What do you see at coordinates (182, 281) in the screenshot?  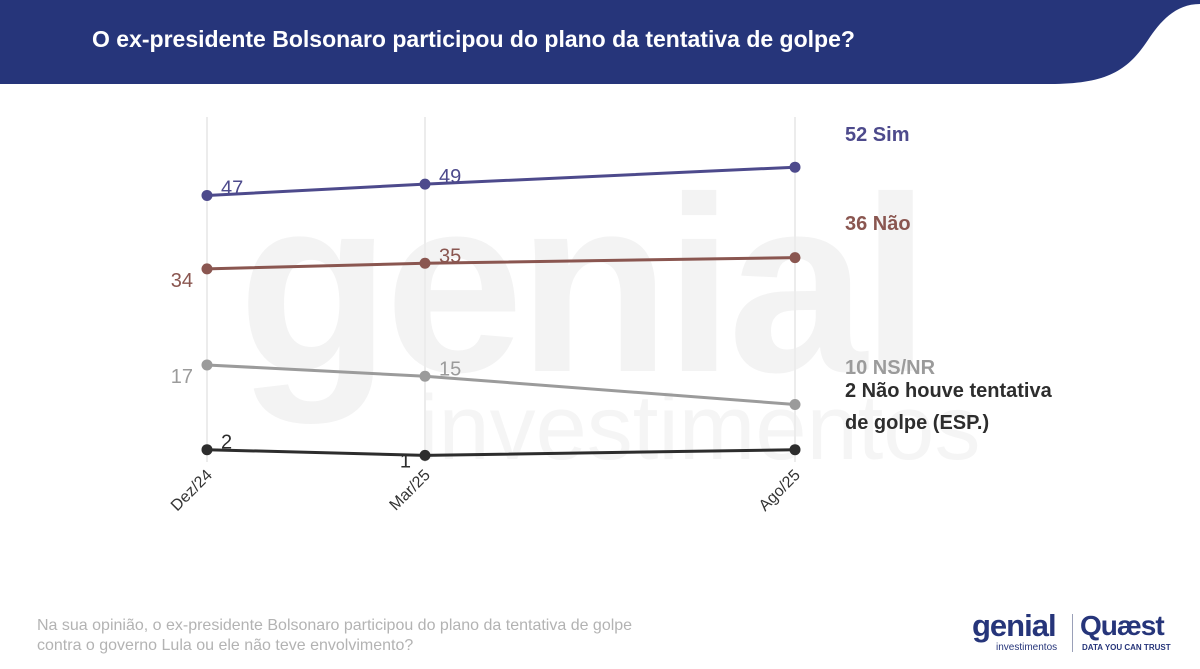 I see `data-label: 34` at bounding box center [182, 281].